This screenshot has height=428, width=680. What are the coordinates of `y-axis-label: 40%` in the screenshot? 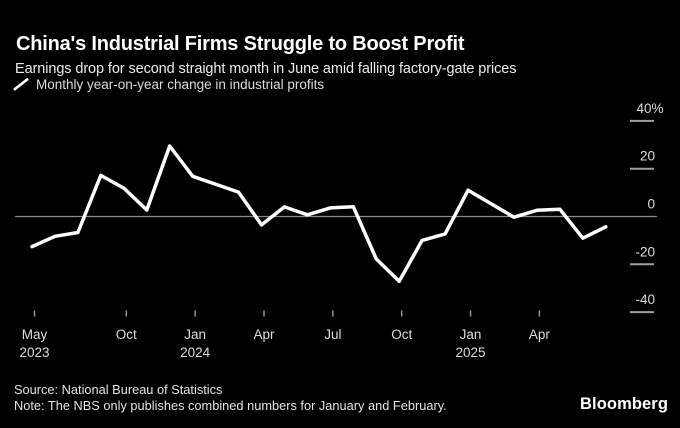 It's located at (649, 108).